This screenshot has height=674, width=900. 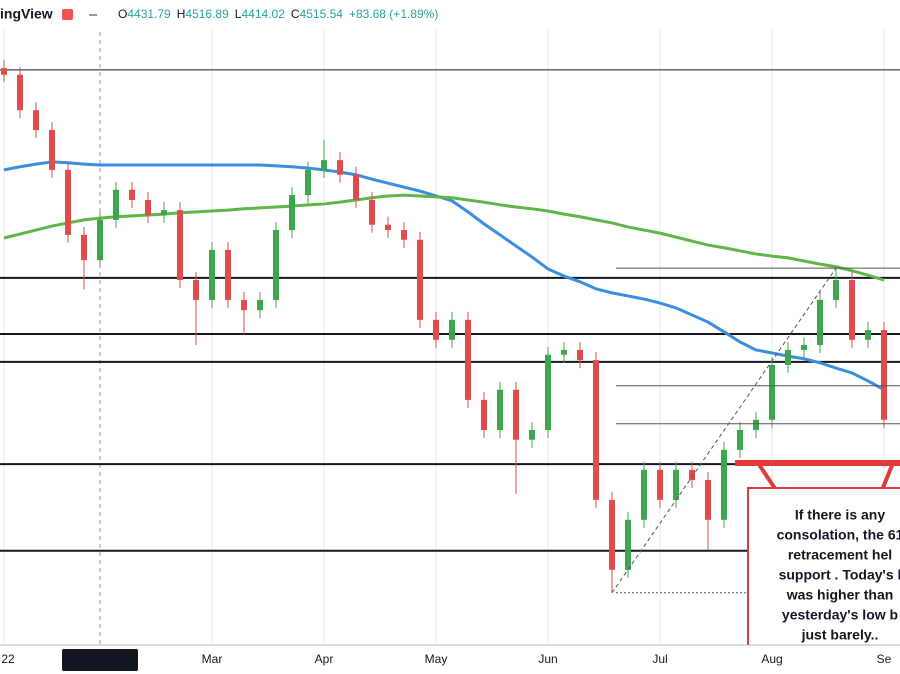 I want to click on x-tick-label: Mar, so click(x=212, y=659).